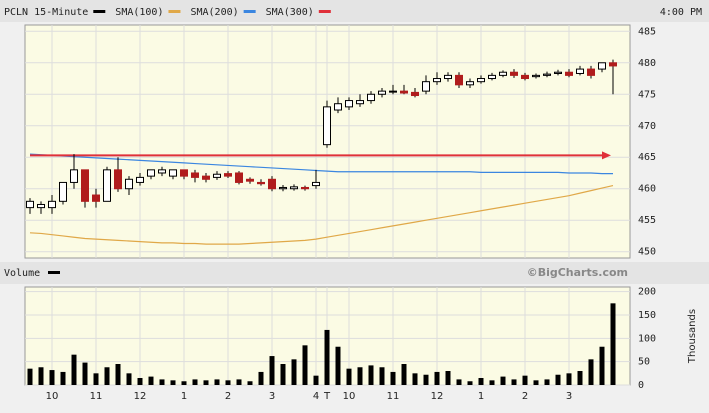 The width and height of the screenshot is (709, 413). I want to click on x-tick-label: 1, so click(184, 396).